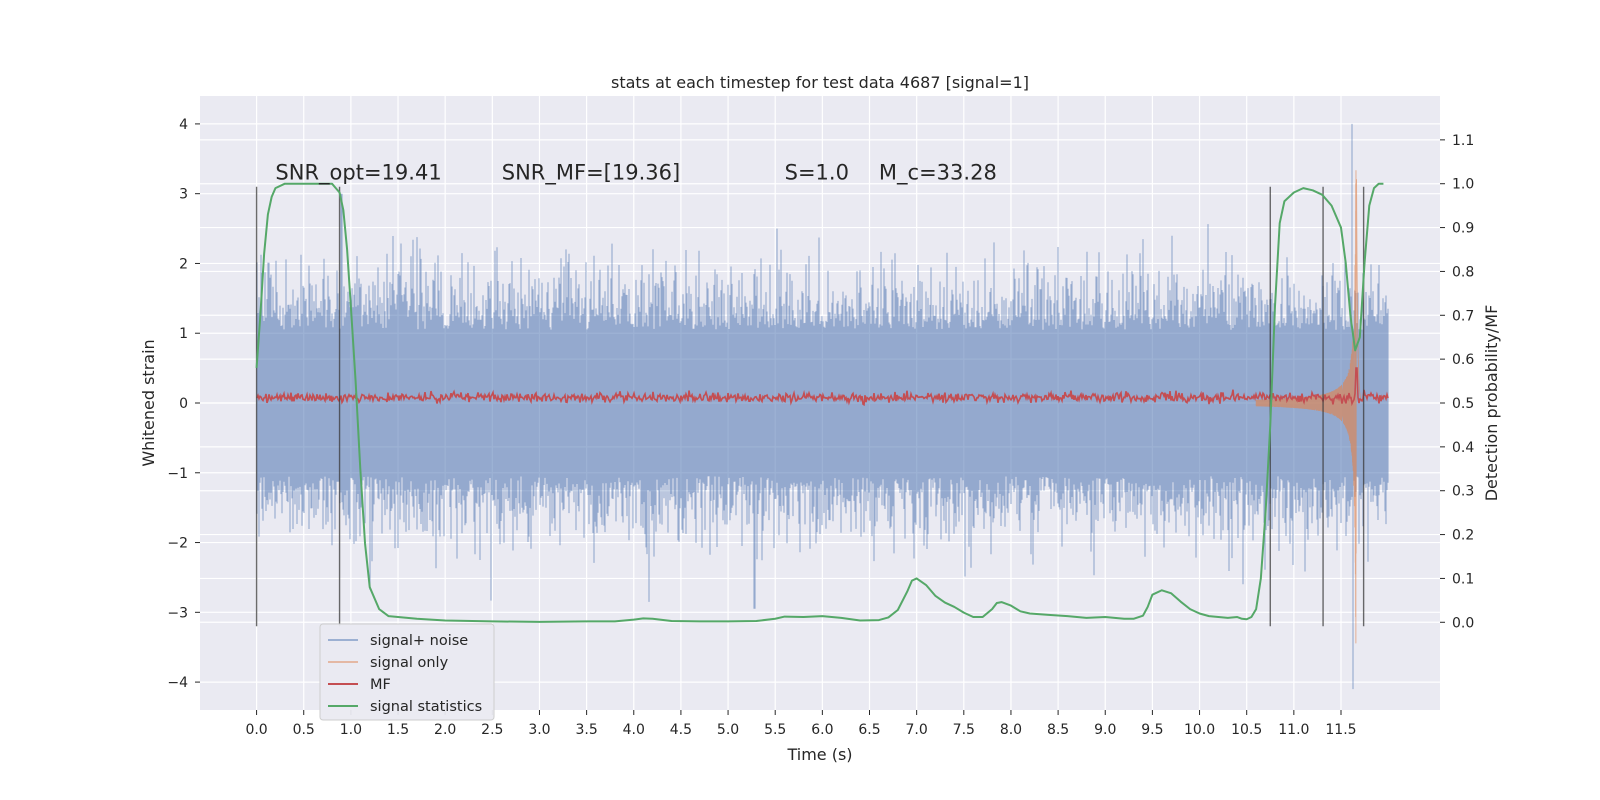 The image size is (1600, 800). What do you see at coordinates (183, 264) in the screenshot?
I see `y-tick-label: 2` at bounding box center [183, 264].